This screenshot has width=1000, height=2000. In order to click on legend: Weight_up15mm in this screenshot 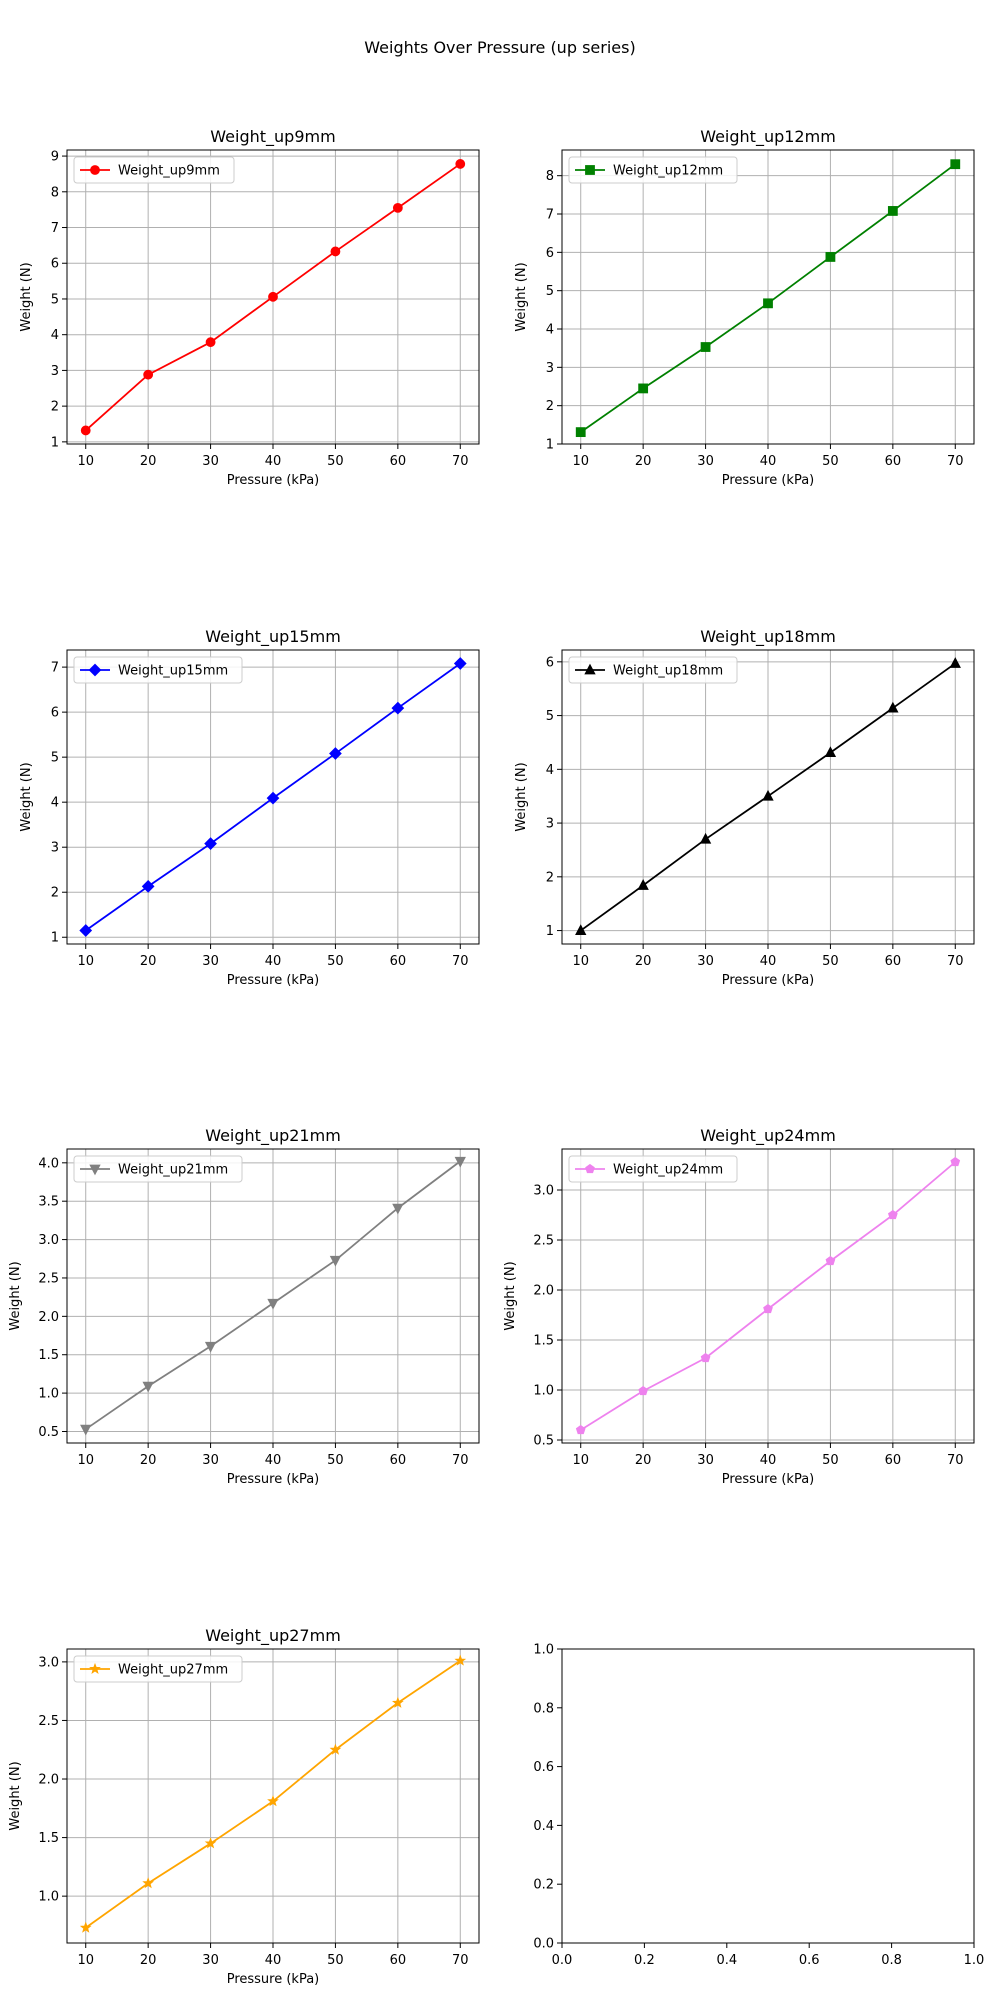, I will do `click(158, 670)`.